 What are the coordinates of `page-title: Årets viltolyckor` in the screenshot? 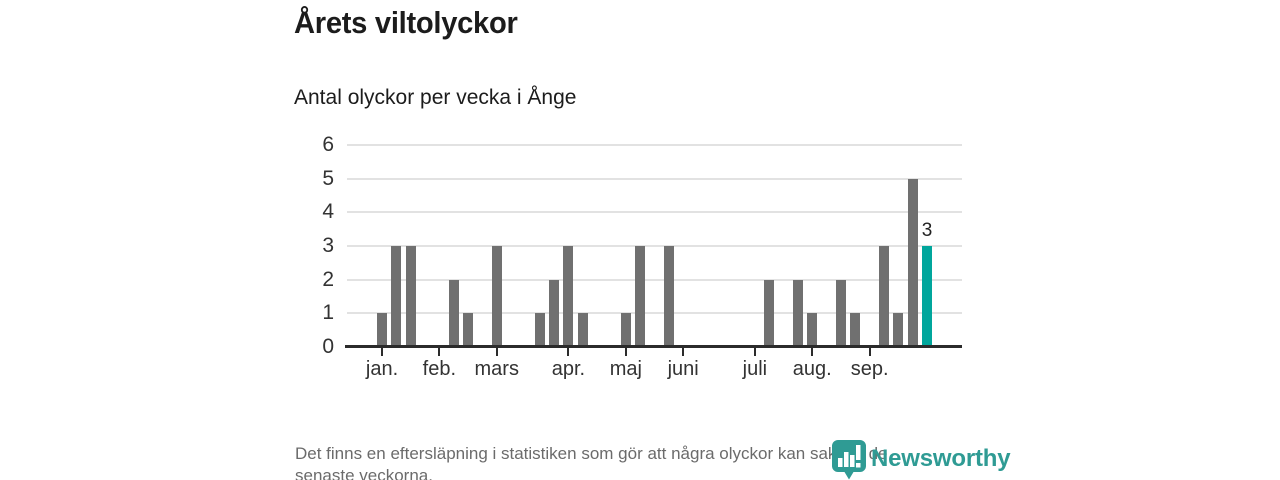 It's located at (406, 22).